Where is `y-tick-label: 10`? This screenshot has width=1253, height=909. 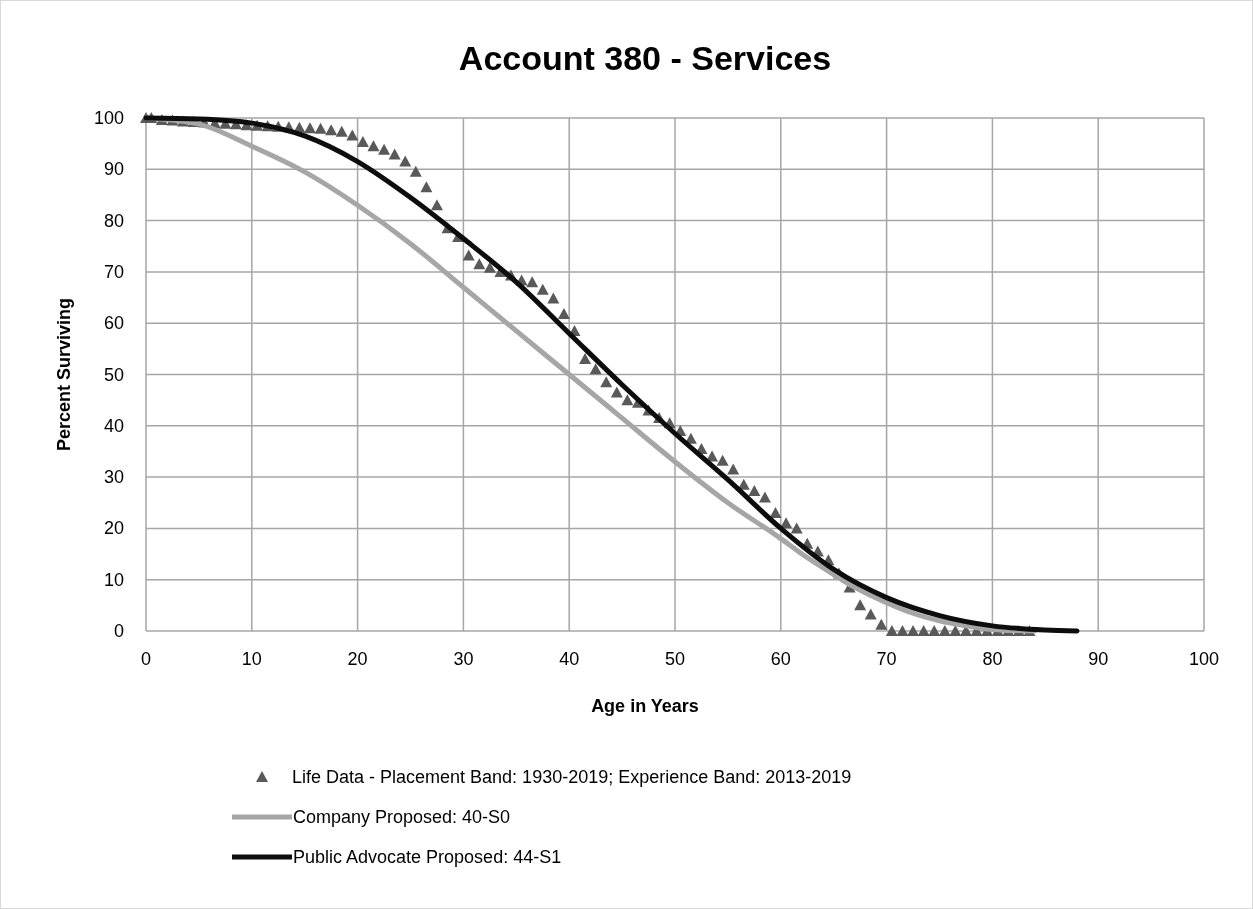
y-tick-label: 10 is located at coordinates (113, 579).